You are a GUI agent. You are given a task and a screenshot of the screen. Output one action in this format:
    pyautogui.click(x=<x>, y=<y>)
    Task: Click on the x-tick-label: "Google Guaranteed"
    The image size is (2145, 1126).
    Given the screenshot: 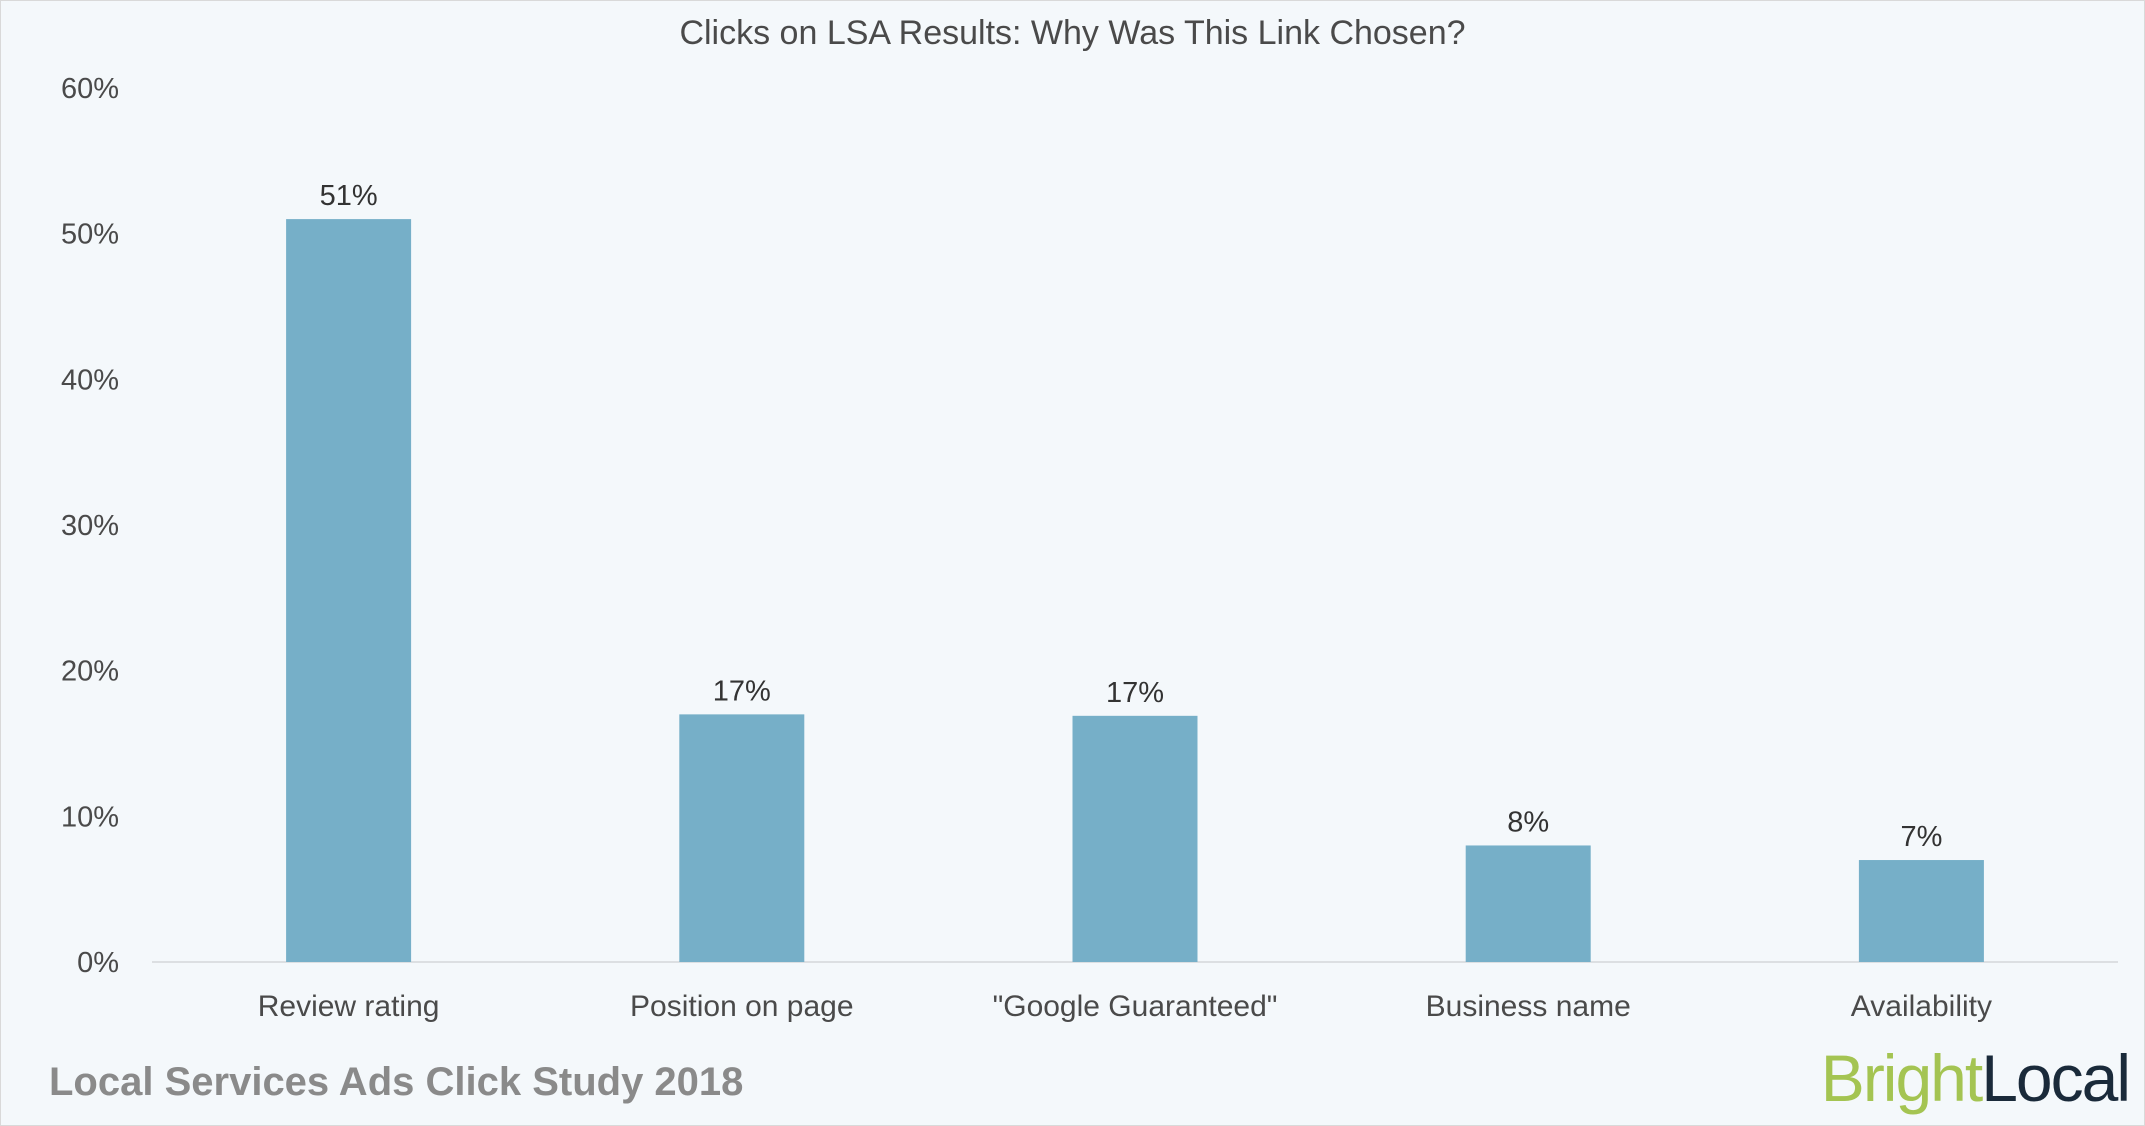 What is the action you would take?
    pyautogui.click(x=1135, y=1006)
    